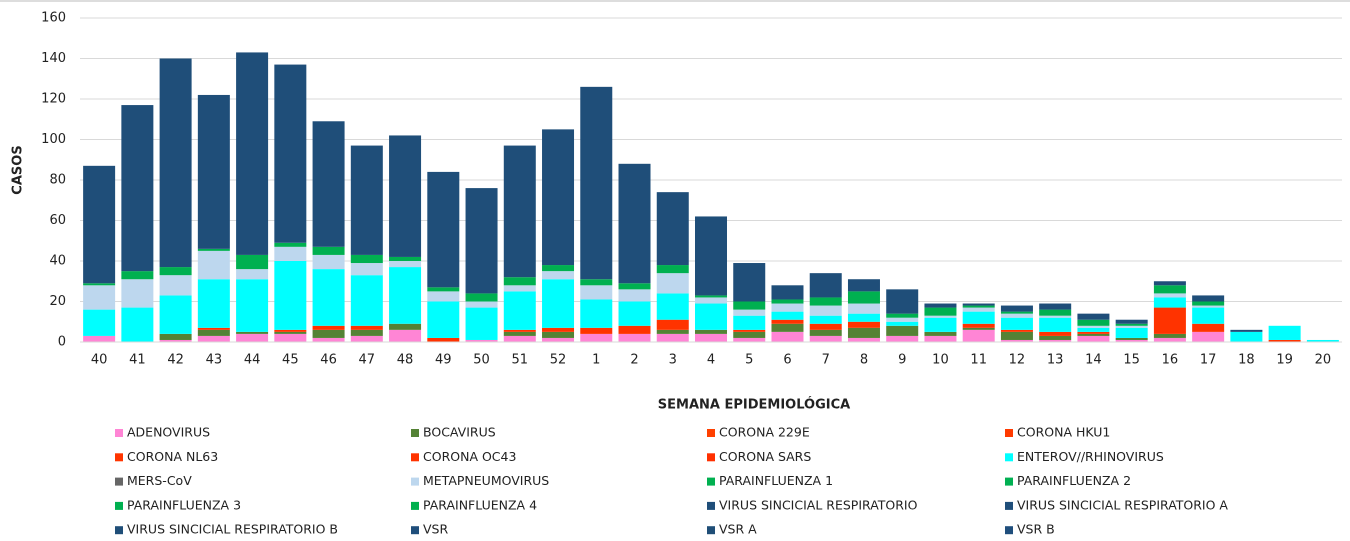 Image resolution: width=1350 pixels, height=541 pixels. I want to click on x-tick-label: 18, so click(1246, 360).